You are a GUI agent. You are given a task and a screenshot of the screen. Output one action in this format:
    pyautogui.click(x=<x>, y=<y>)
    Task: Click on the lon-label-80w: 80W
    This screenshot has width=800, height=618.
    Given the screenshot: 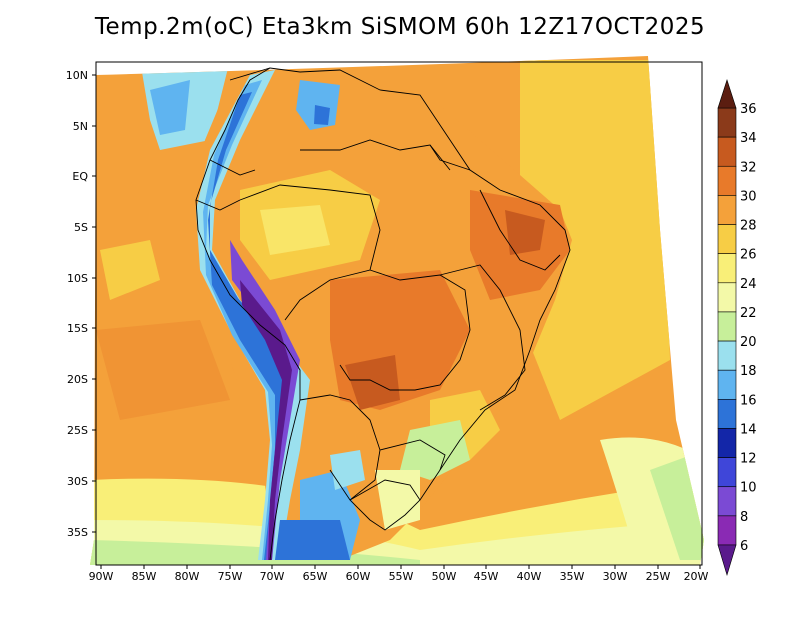 What is the action you would take?
    pyautogui.click(x=187, y=576)
    